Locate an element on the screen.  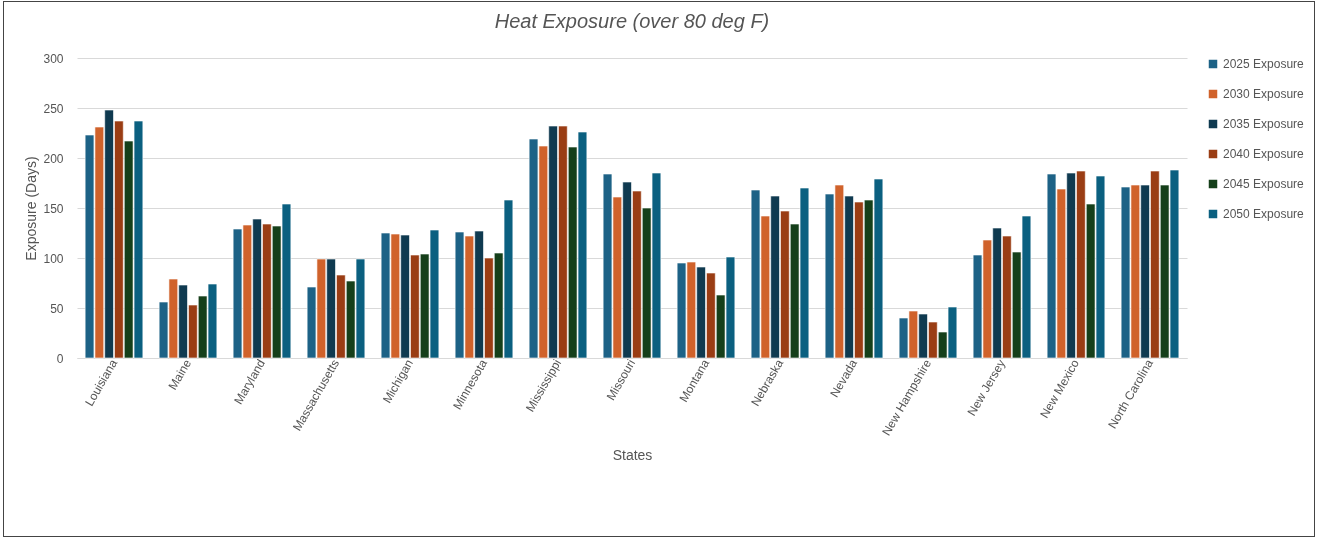
y-tick-label: 250 is located at coordinates (53, 108).